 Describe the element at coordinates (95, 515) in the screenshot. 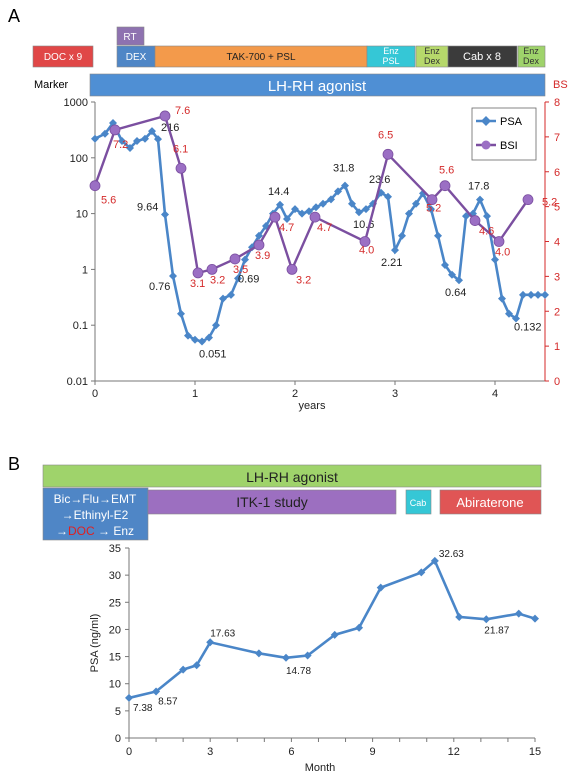

I see `prior-line-2: →Ethinyl-E2` at that location.